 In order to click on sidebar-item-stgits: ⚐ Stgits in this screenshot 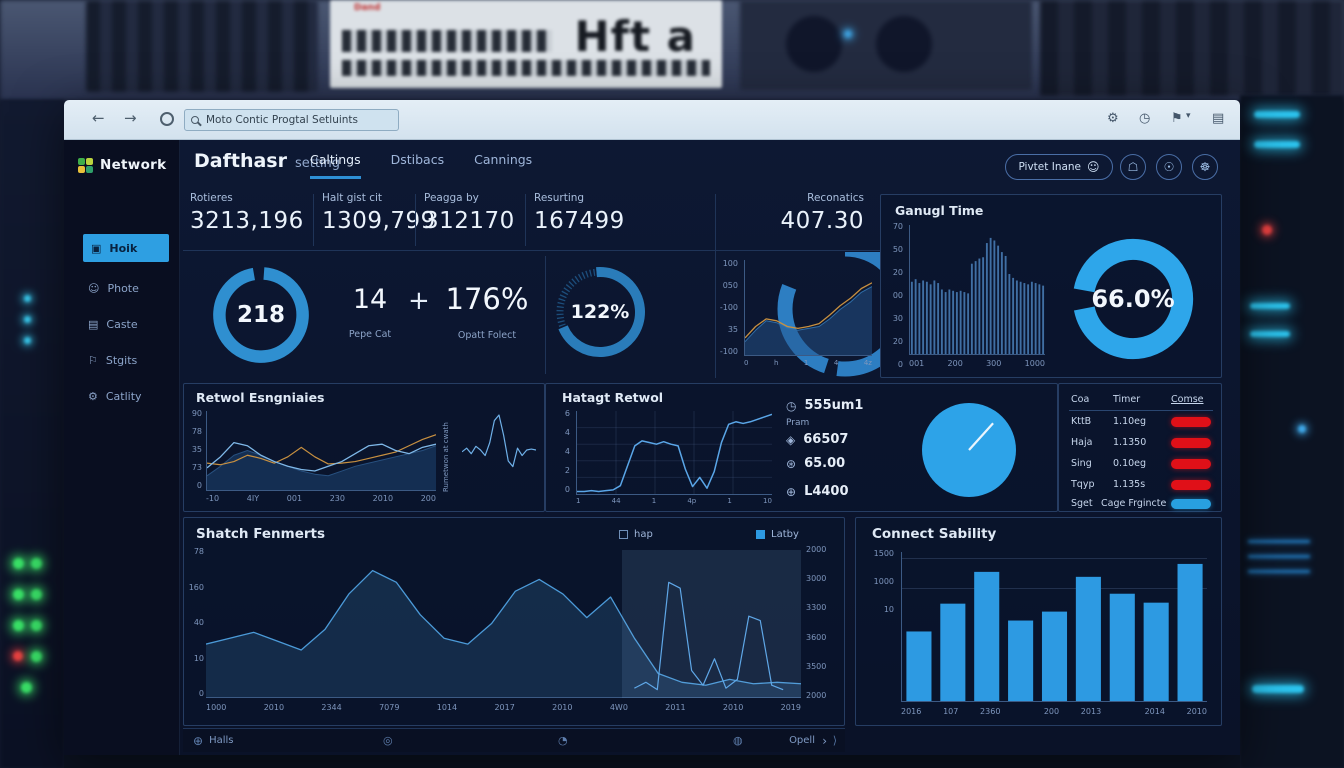, I will do `click(126, 360)`.